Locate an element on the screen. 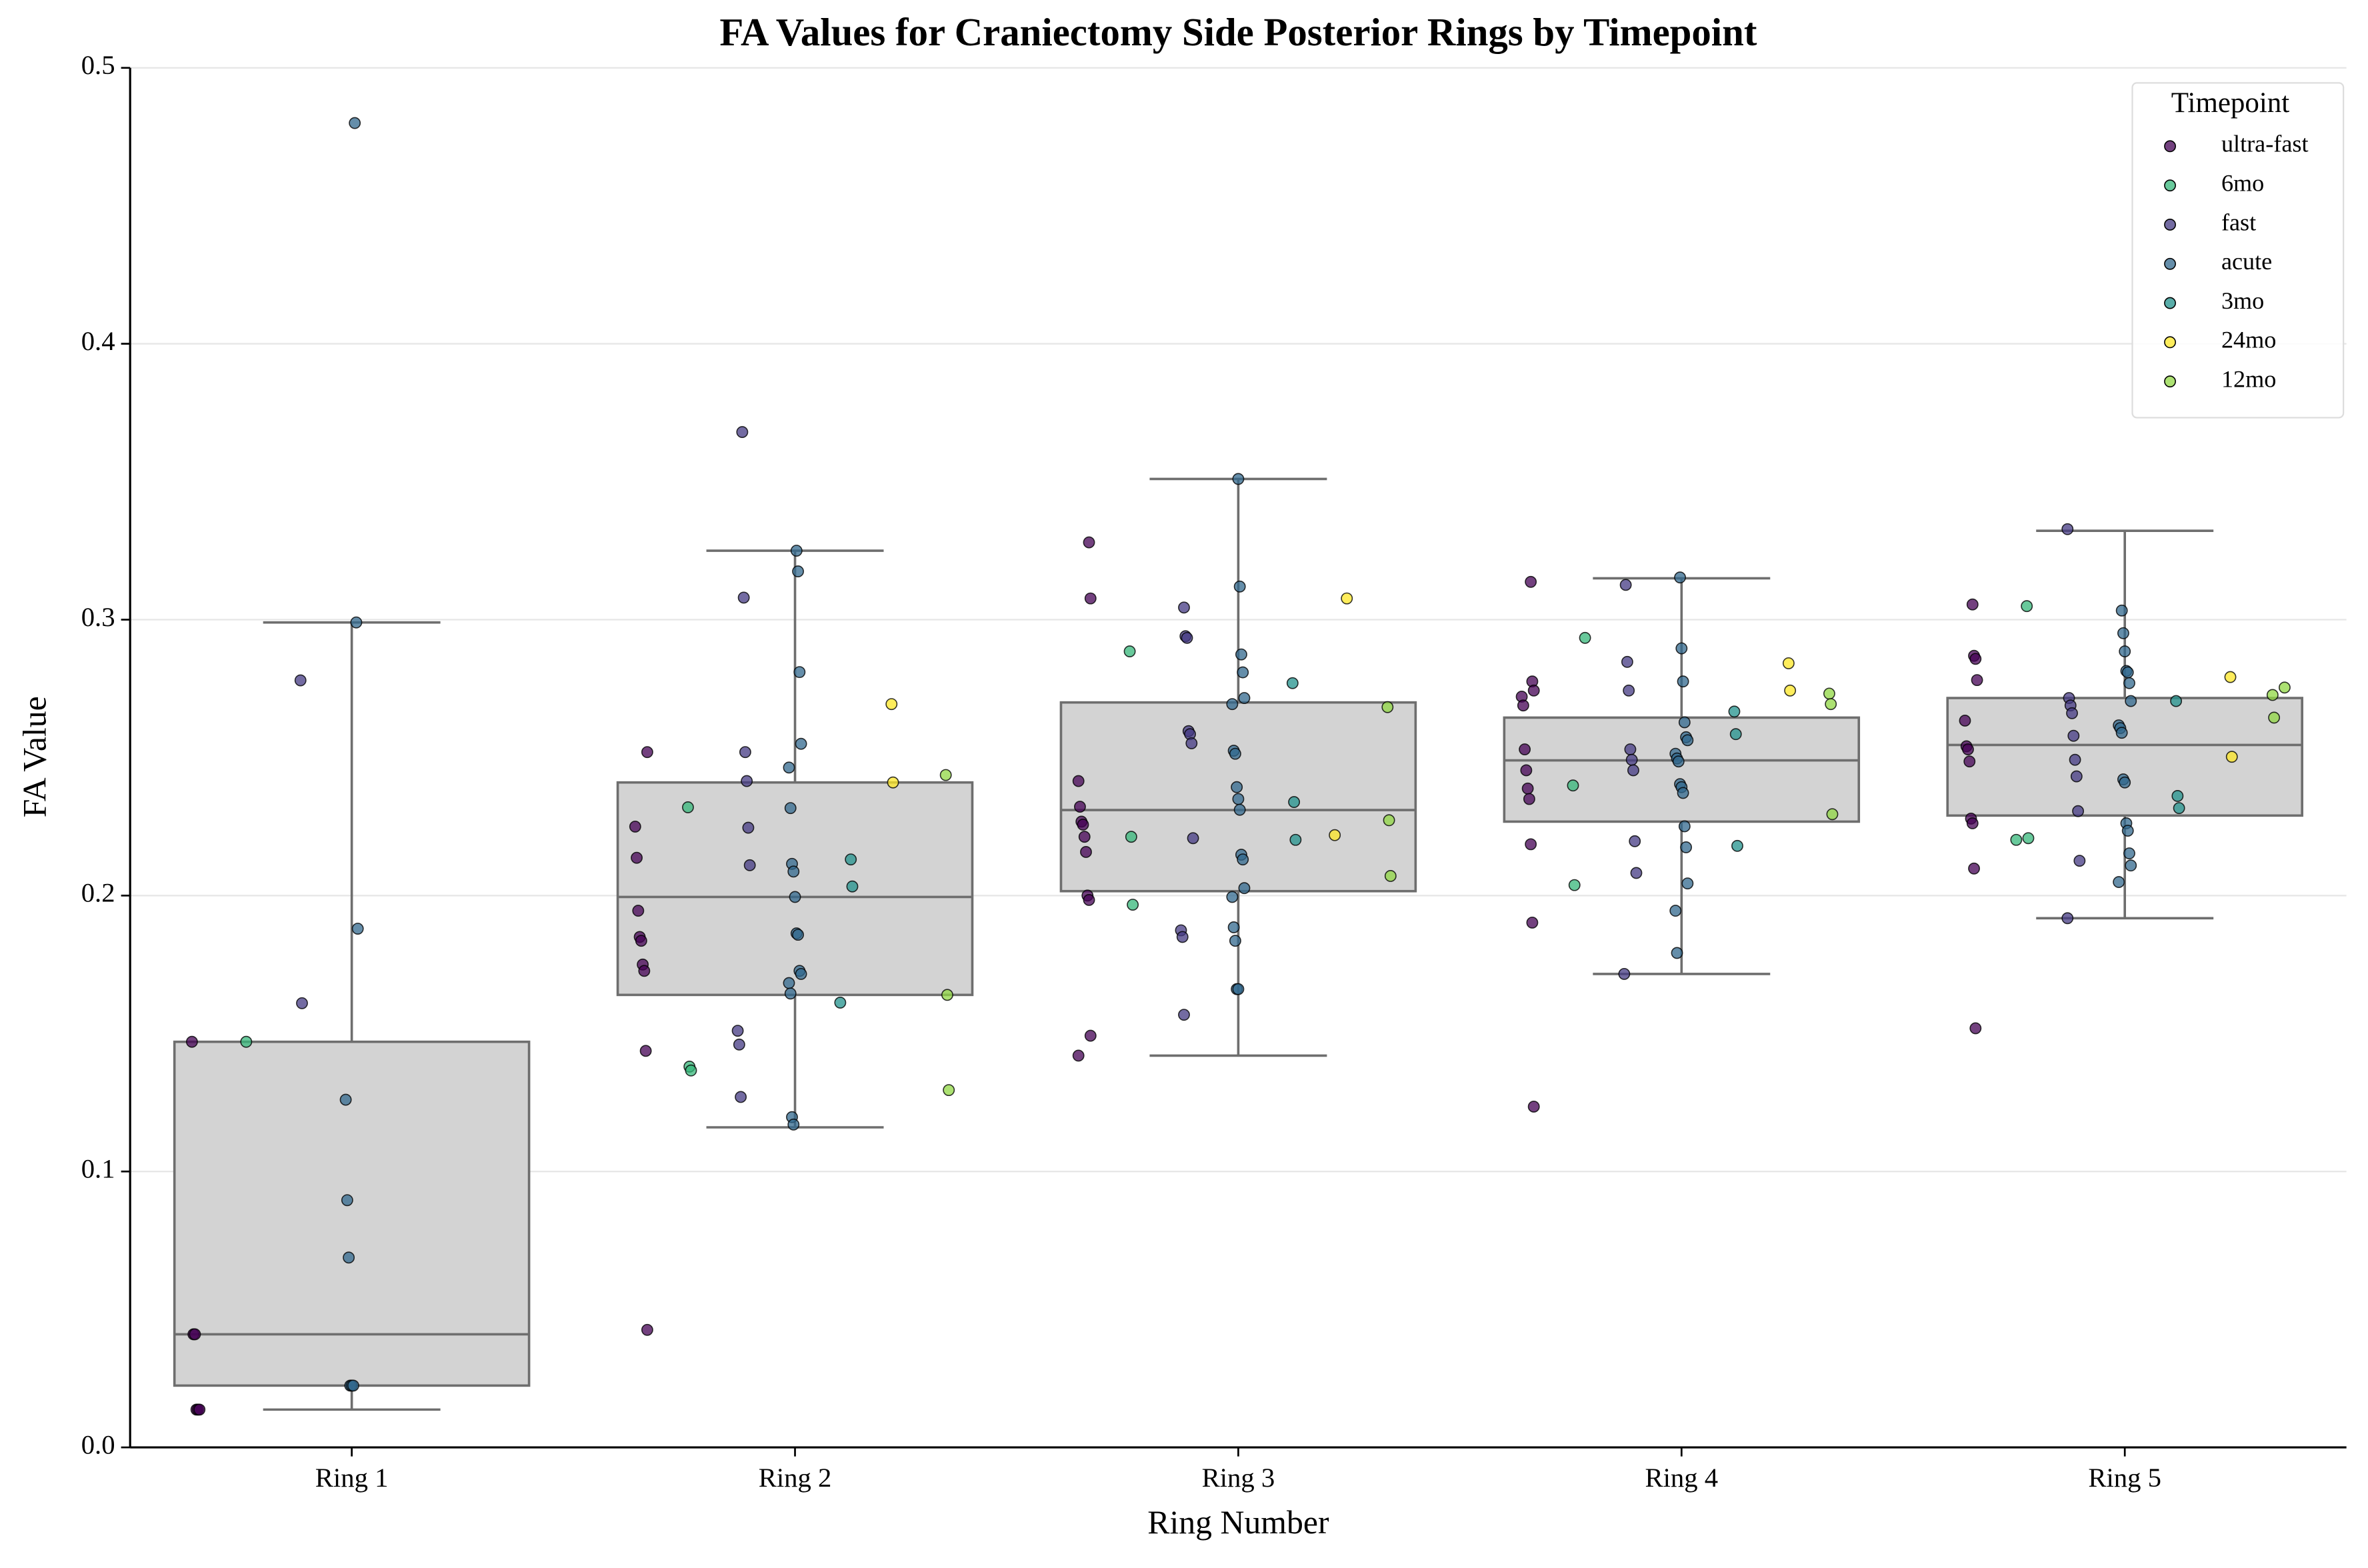  legend-label: 6mo is located at coordinates (2242, 182).